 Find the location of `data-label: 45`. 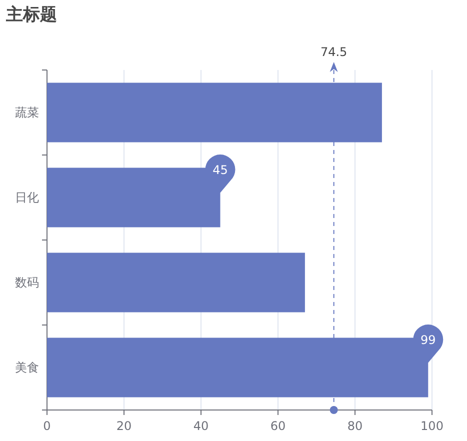

data-label: 45 is located at coordinates (220, 169).